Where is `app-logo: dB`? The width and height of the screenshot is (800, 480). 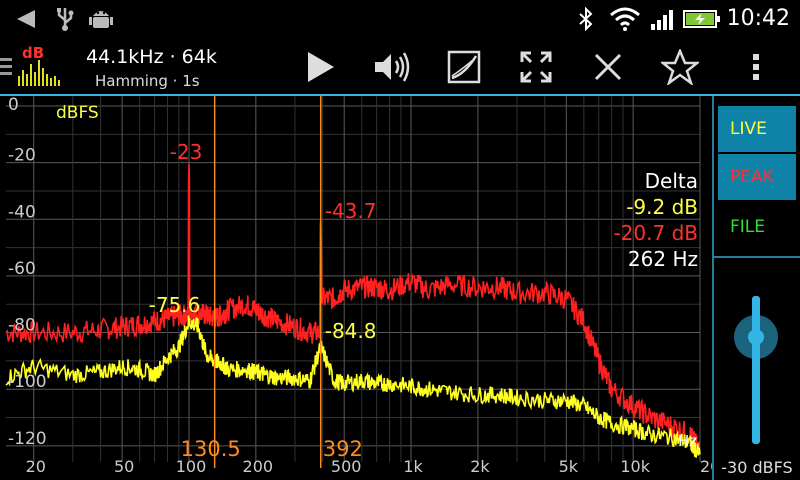 app-logo: dB is located at coordinates (35, 67).